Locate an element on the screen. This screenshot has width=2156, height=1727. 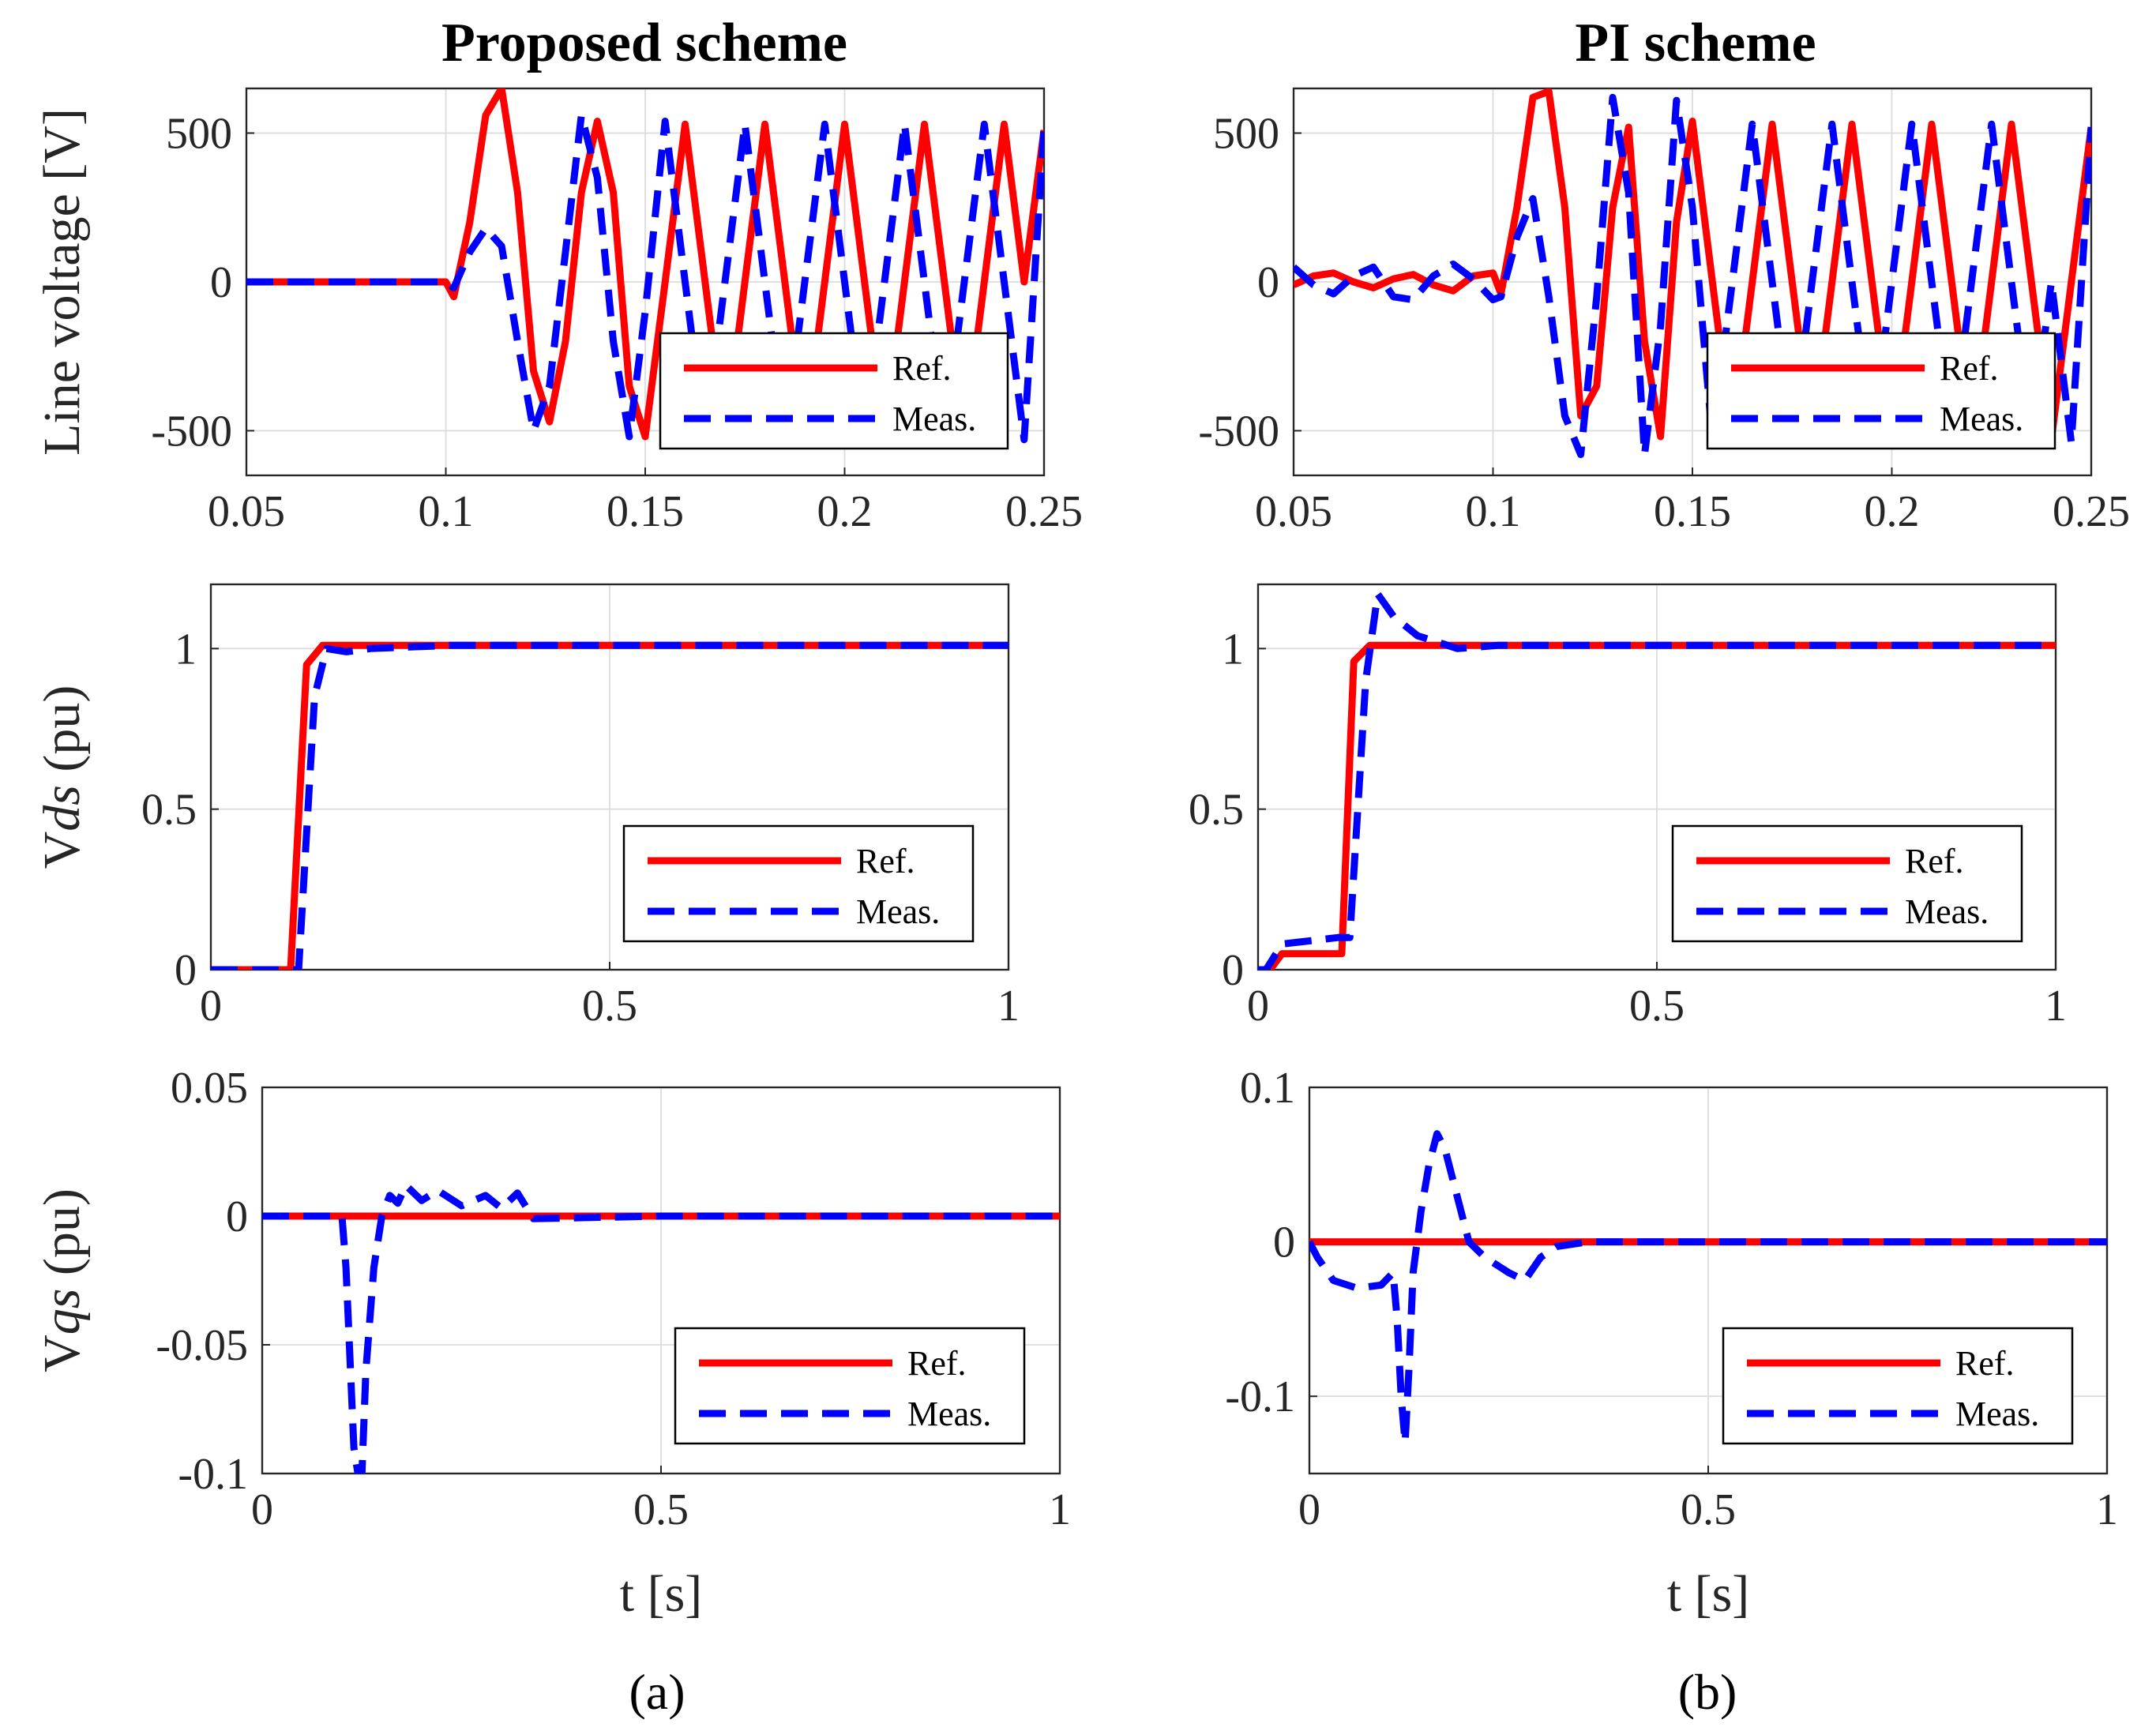
y-tick-label: -0.05 is located at coordinates (202, 1345).